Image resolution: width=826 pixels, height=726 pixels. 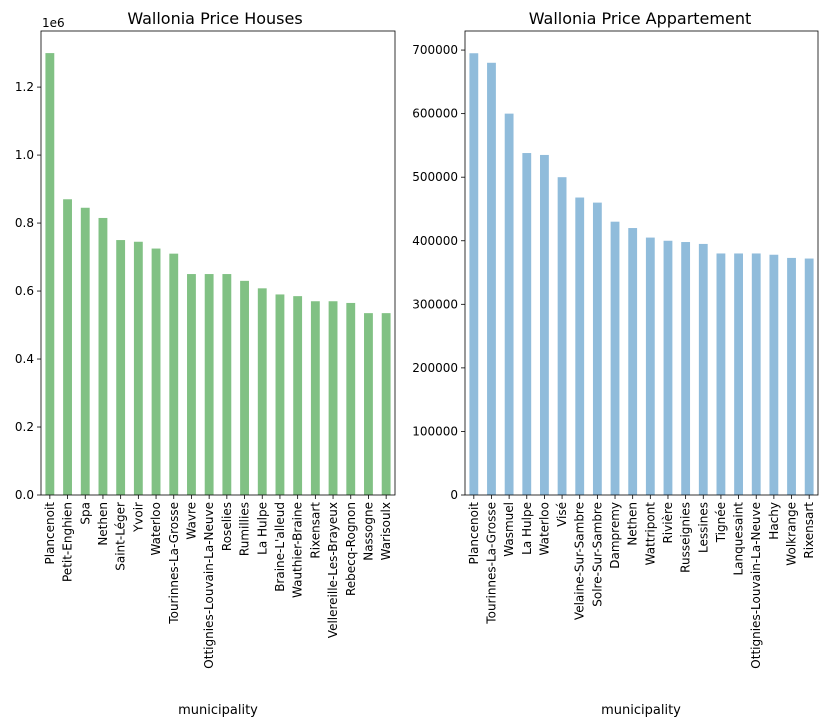 I want to click on x-tick-label: Saint-Léger, so click(x=121, y=536).